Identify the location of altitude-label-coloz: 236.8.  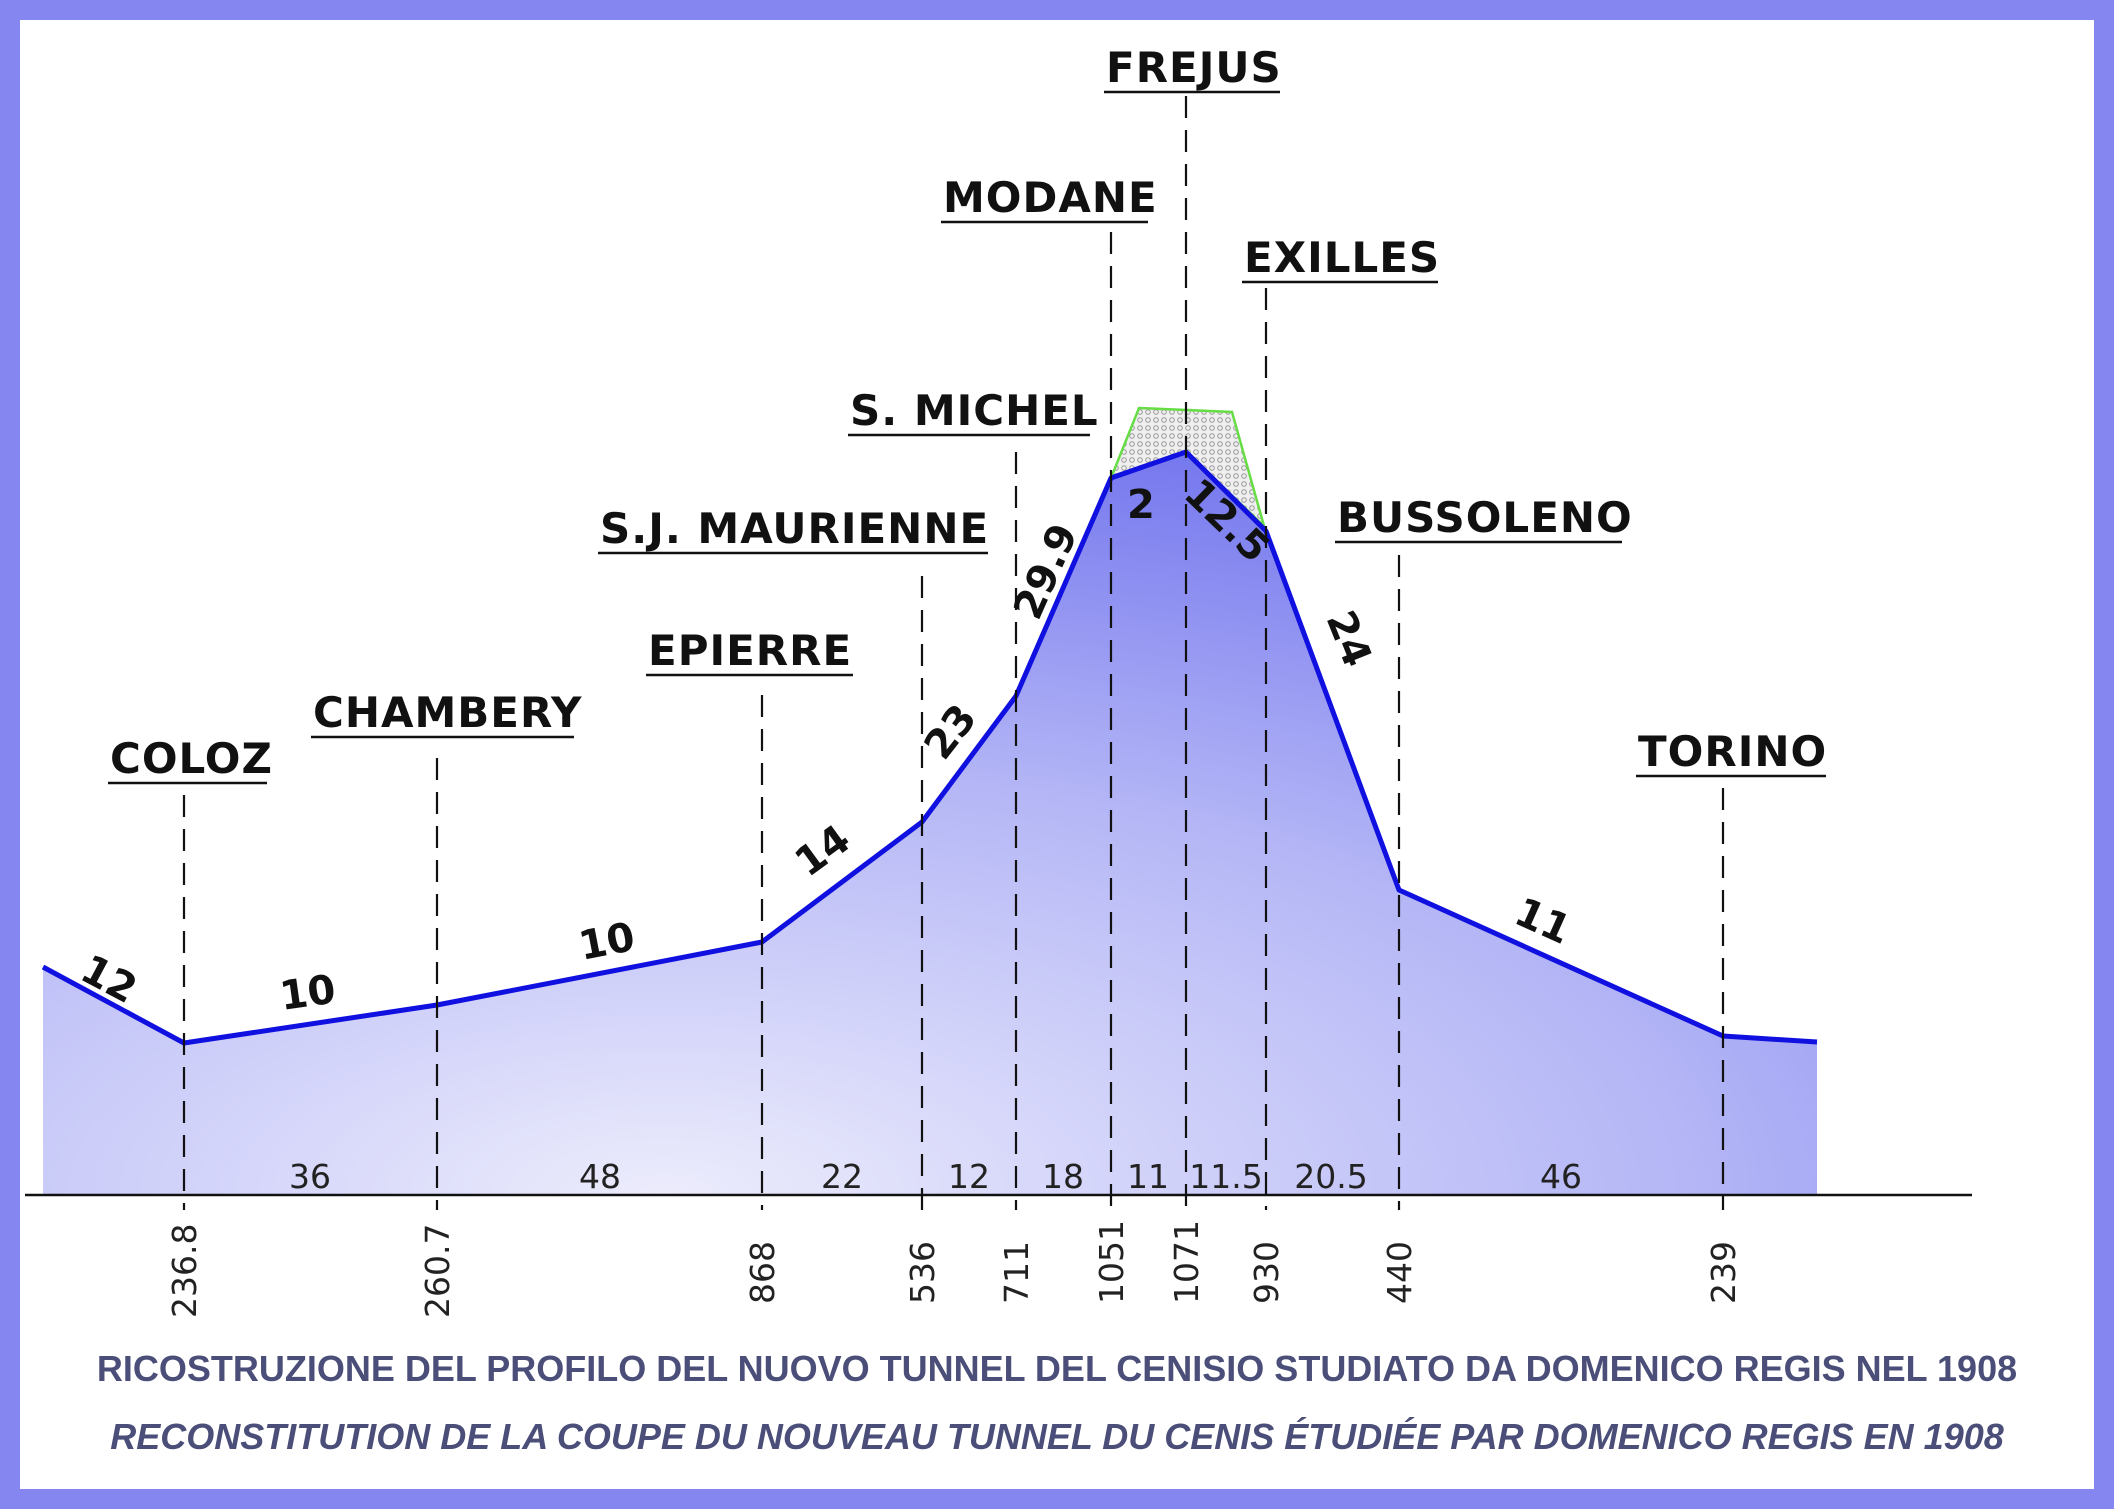
(184, 1271).